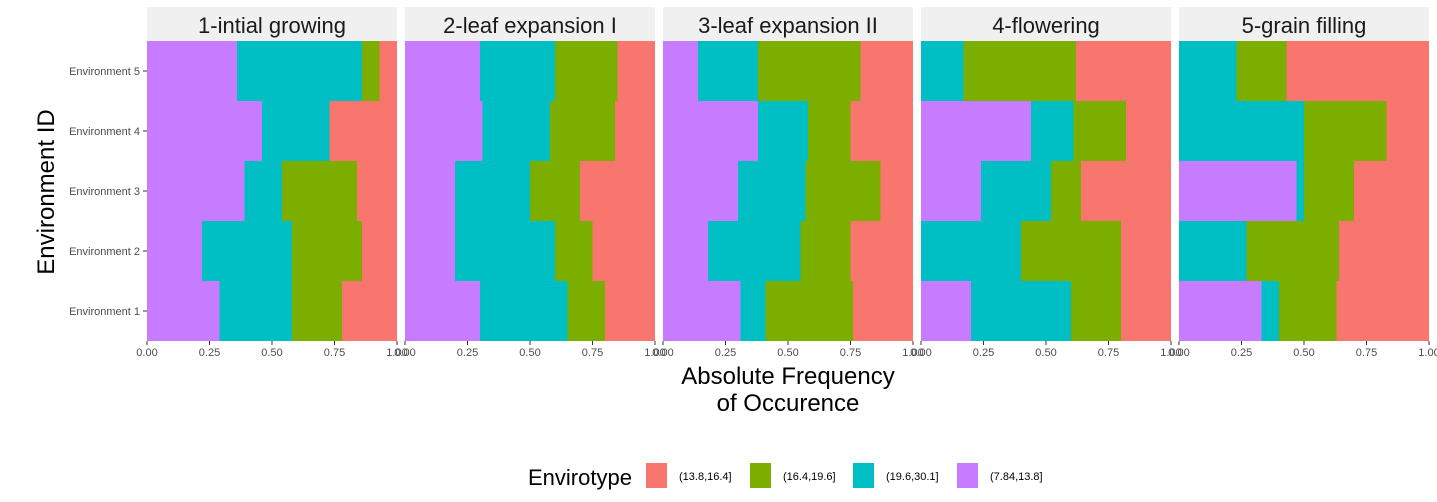 The height and width of the screenshot is (502, 1437). What do you see at coordinates (705, 477) in the screenshot?
I see `legend-label: (13.8,16.4]` at bounding box center [705, 477].